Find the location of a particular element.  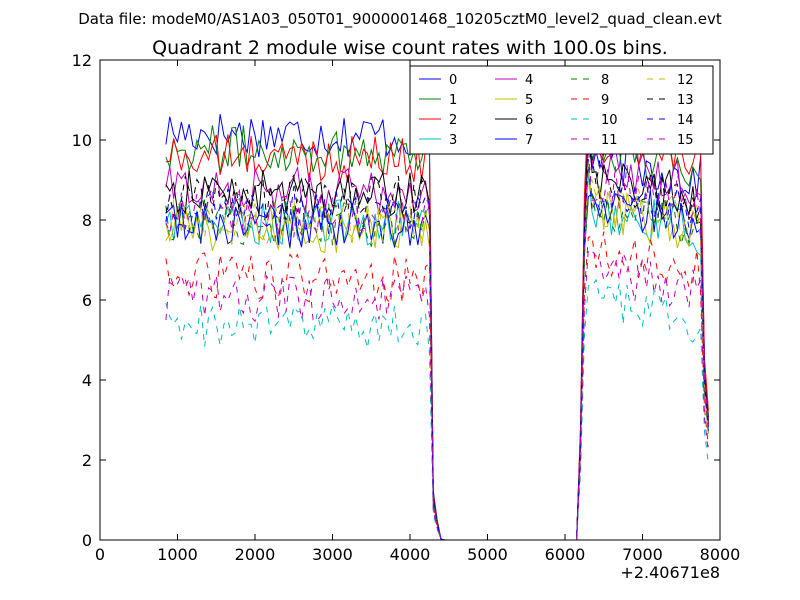

legend-label-9: 9 is located at coordinates (605, 100).